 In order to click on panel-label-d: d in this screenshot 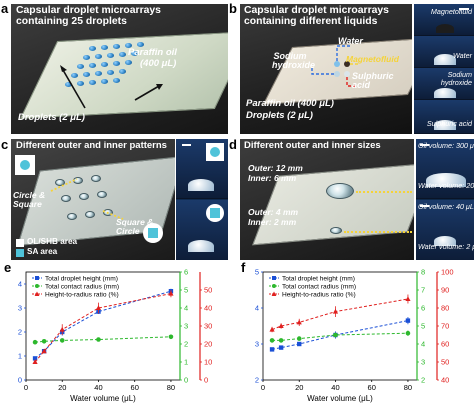, I will do `click(233, 144)`.